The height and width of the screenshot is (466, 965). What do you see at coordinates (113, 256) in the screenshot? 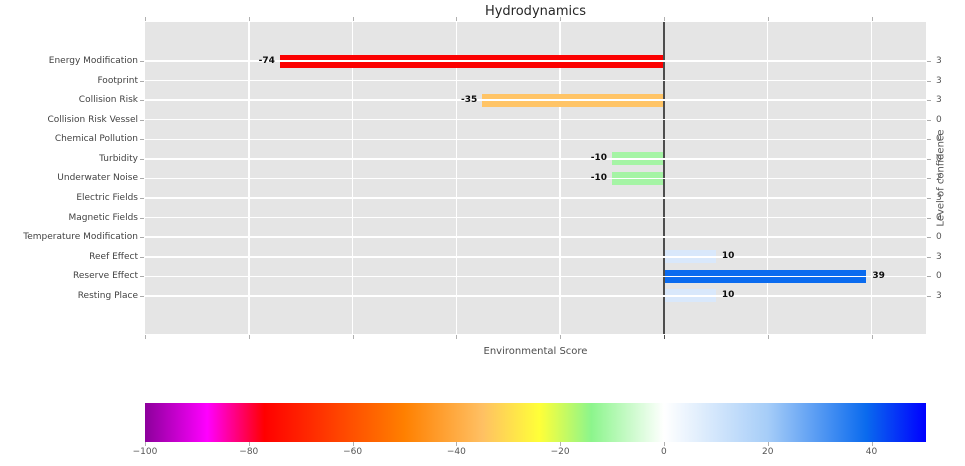
I see `category-label: Reef Effect` at bounding box center [113, 256].